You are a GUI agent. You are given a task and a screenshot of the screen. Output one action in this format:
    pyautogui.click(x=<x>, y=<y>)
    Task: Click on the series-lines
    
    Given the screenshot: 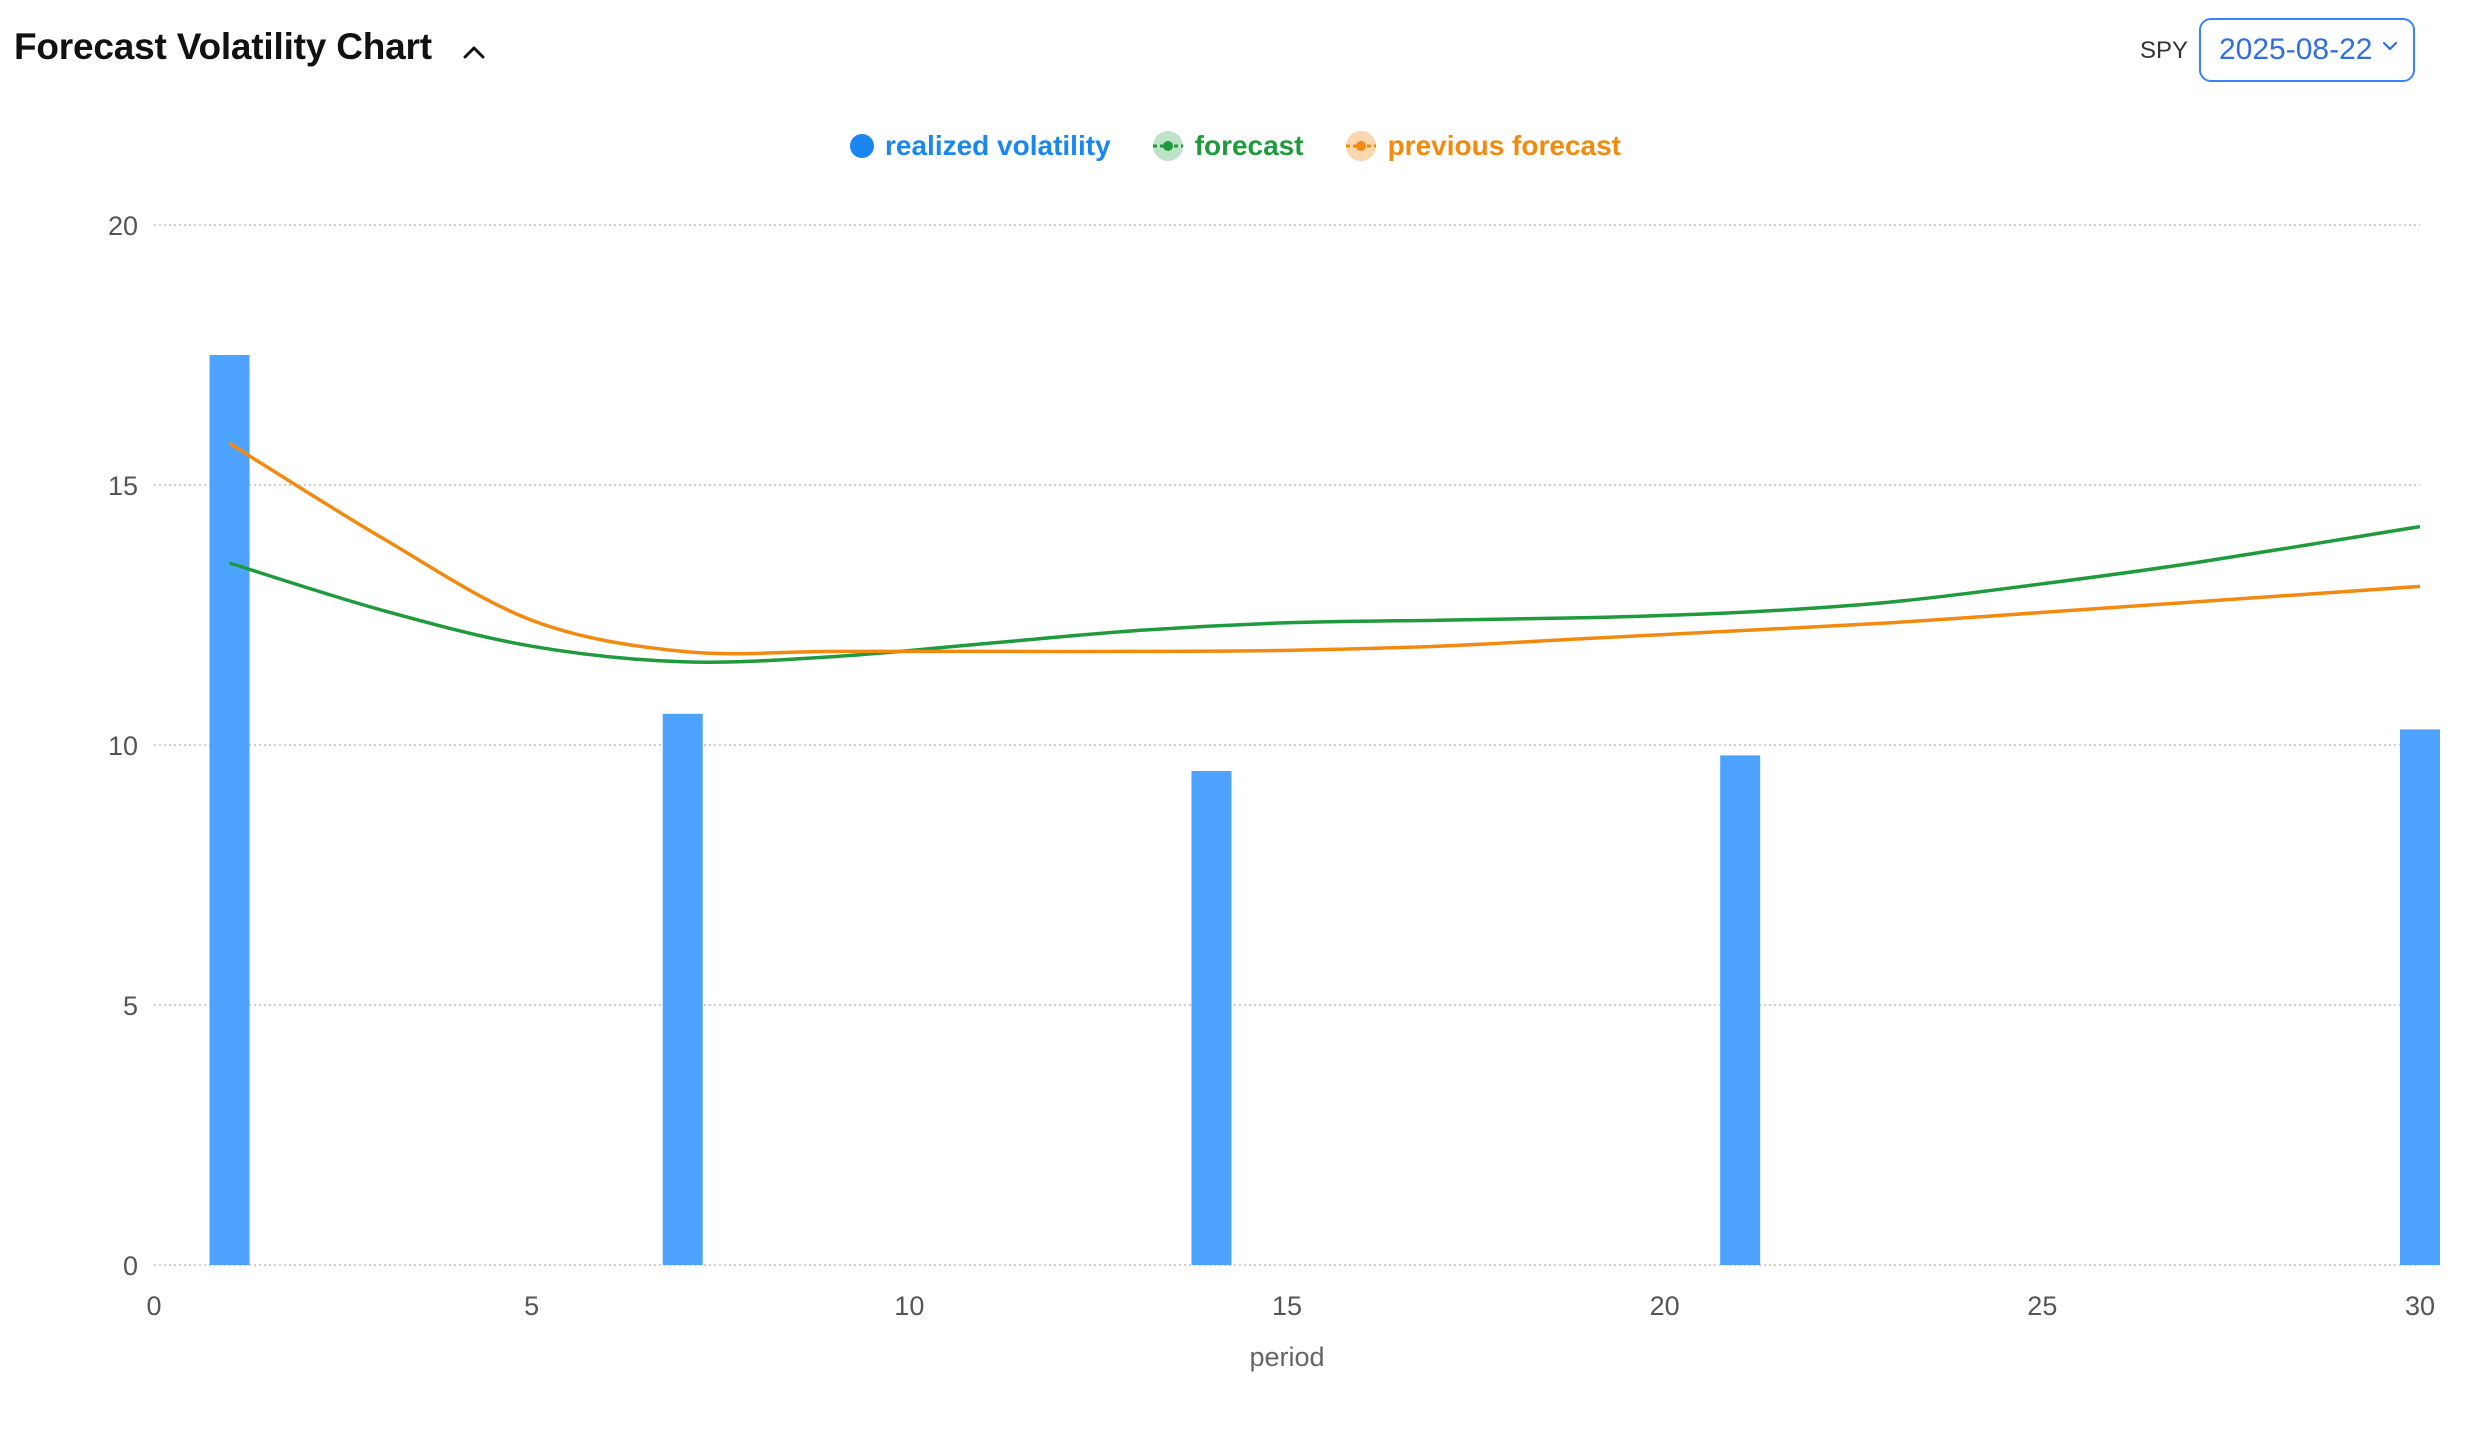 What is the action you would take?
    pyautogui.click(x=1324, y=552)
    